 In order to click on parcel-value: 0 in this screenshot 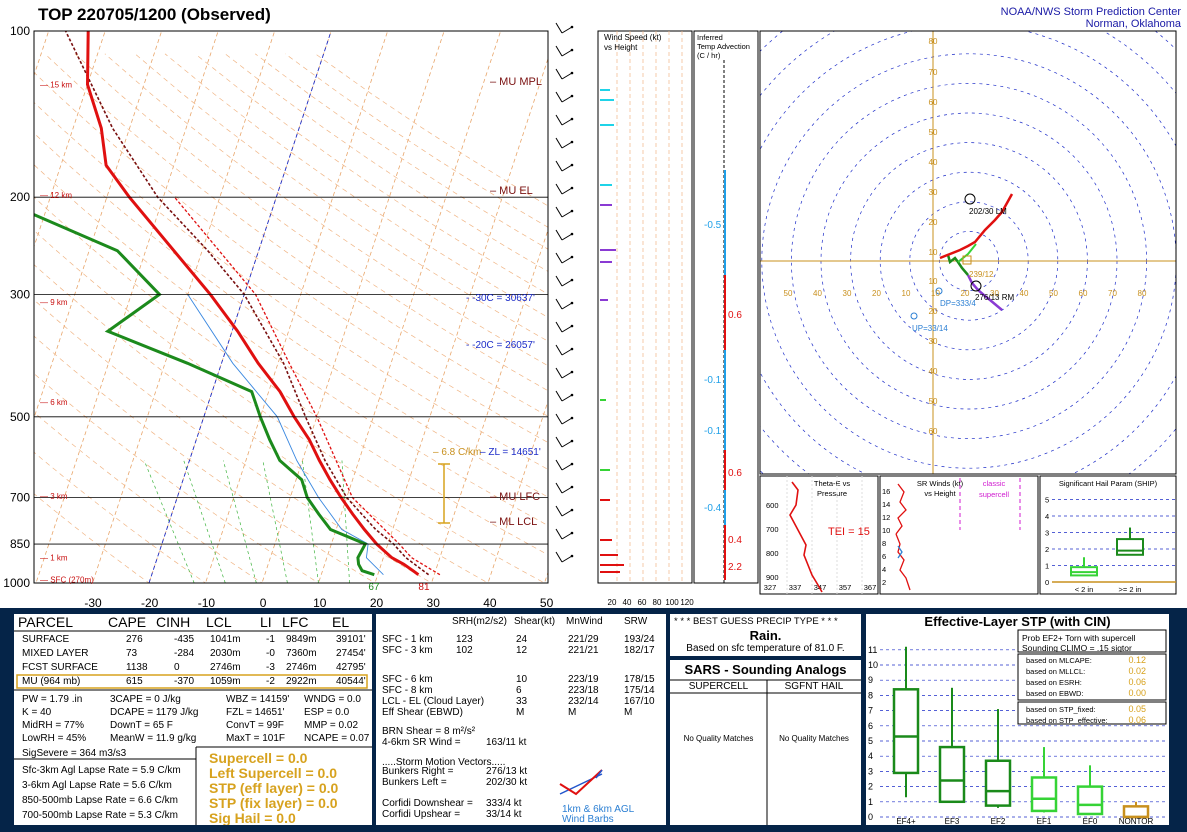, I will do `click(177, 667)`.